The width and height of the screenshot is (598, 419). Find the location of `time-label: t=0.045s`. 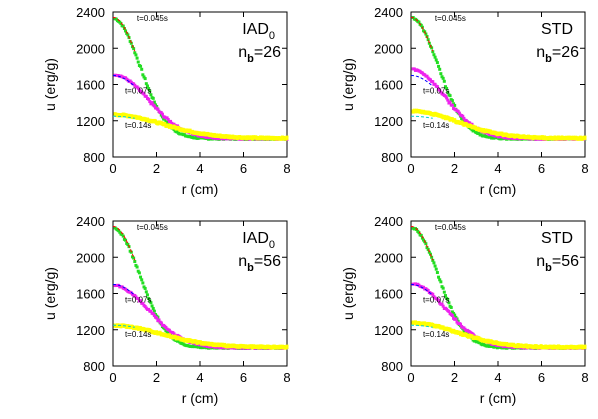

time-label: t=0.045s is located at coordinates (450, 227).